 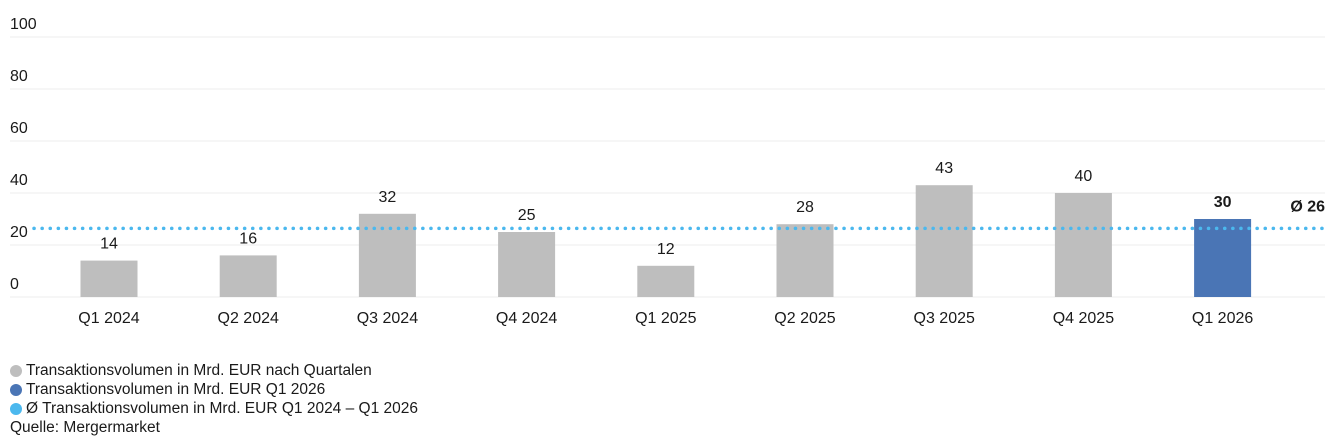 What do you see at coordinates (108, 318) in the screenshot?
I see `x-tick-label: Q1 2024` at bounding box center [108, 318].